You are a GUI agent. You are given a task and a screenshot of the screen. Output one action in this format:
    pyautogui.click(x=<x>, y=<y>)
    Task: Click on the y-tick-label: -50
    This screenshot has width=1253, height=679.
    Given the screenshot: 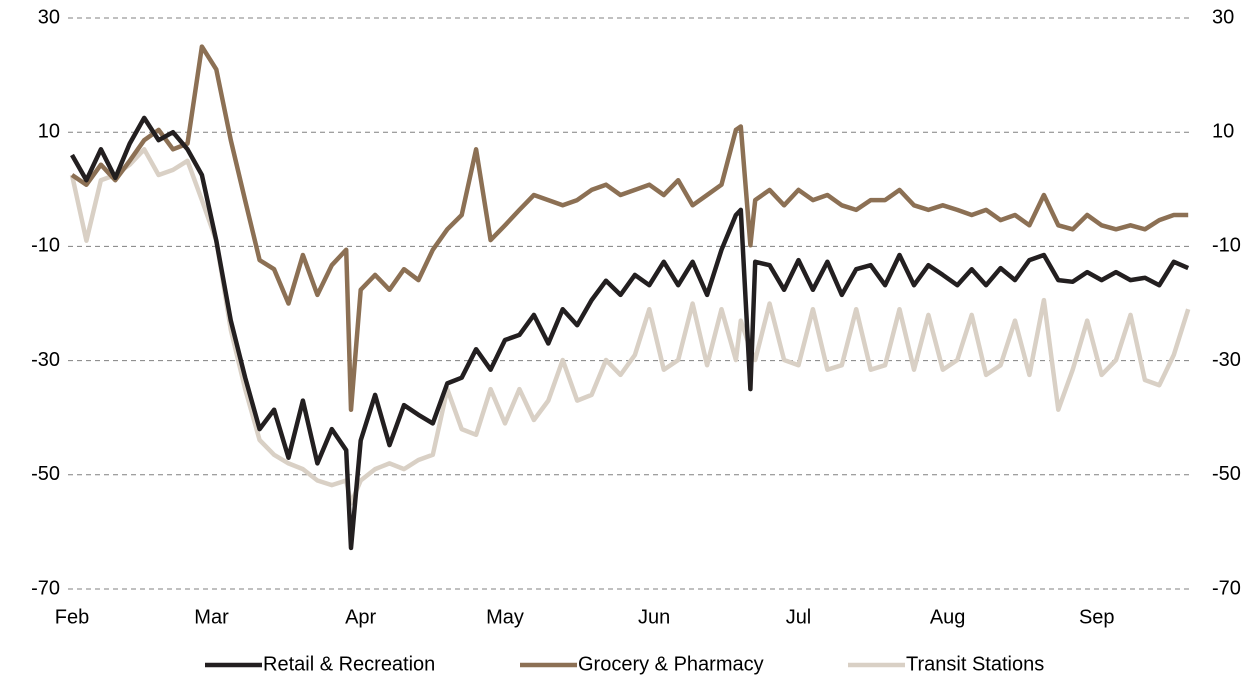 What is the action you would take?
    pyautogui.click(x=45, y=474)
    